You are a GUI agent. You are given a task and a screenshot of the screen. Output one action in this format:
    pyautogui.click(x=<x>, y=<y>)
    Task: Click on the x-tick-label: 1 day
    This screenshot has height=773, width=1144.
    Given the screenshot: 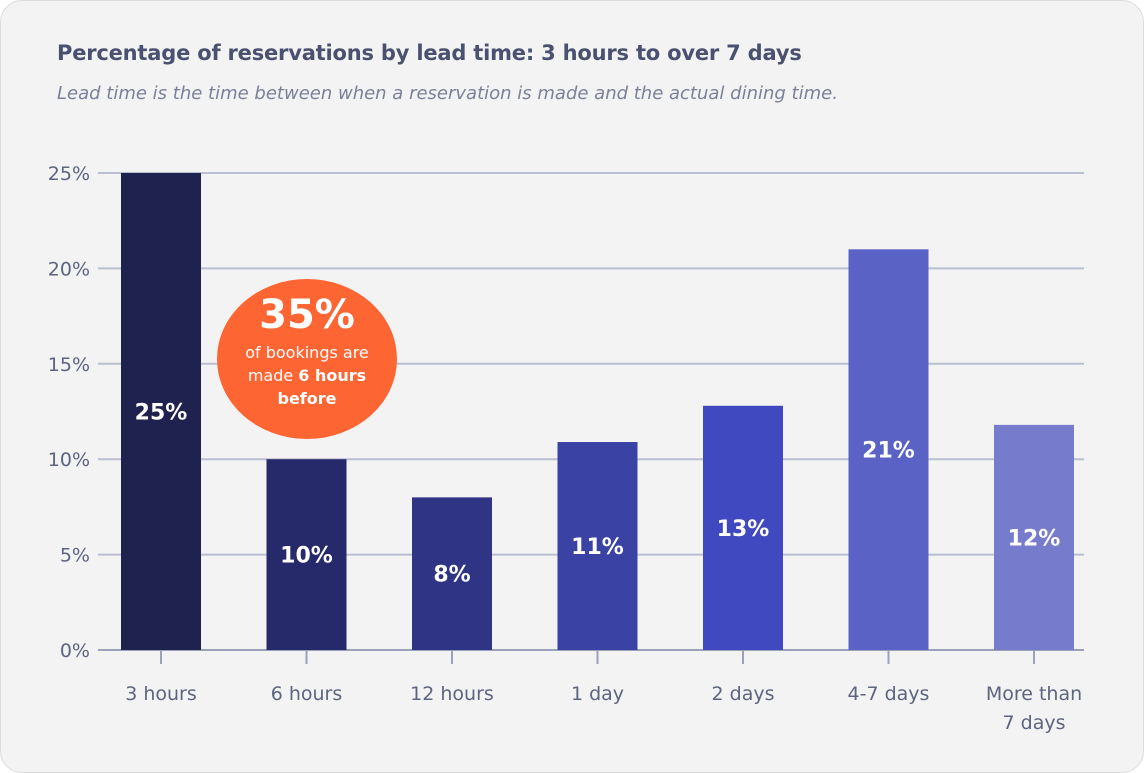 What is the action you would take?
    pyautogui.click(x=597, y=694)
    